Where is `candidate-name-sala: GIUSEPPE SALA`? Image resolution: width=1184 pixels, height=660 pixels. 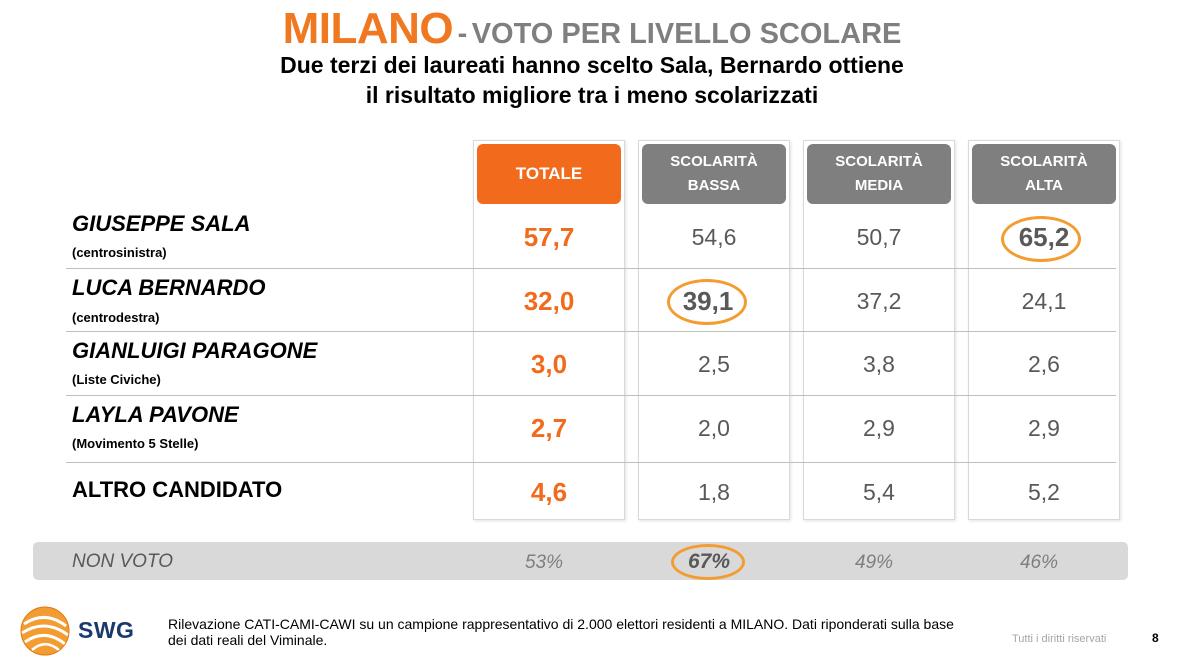
candidate-name-sala: GIUSEPPE SALA is located at coordinates (161, 223).